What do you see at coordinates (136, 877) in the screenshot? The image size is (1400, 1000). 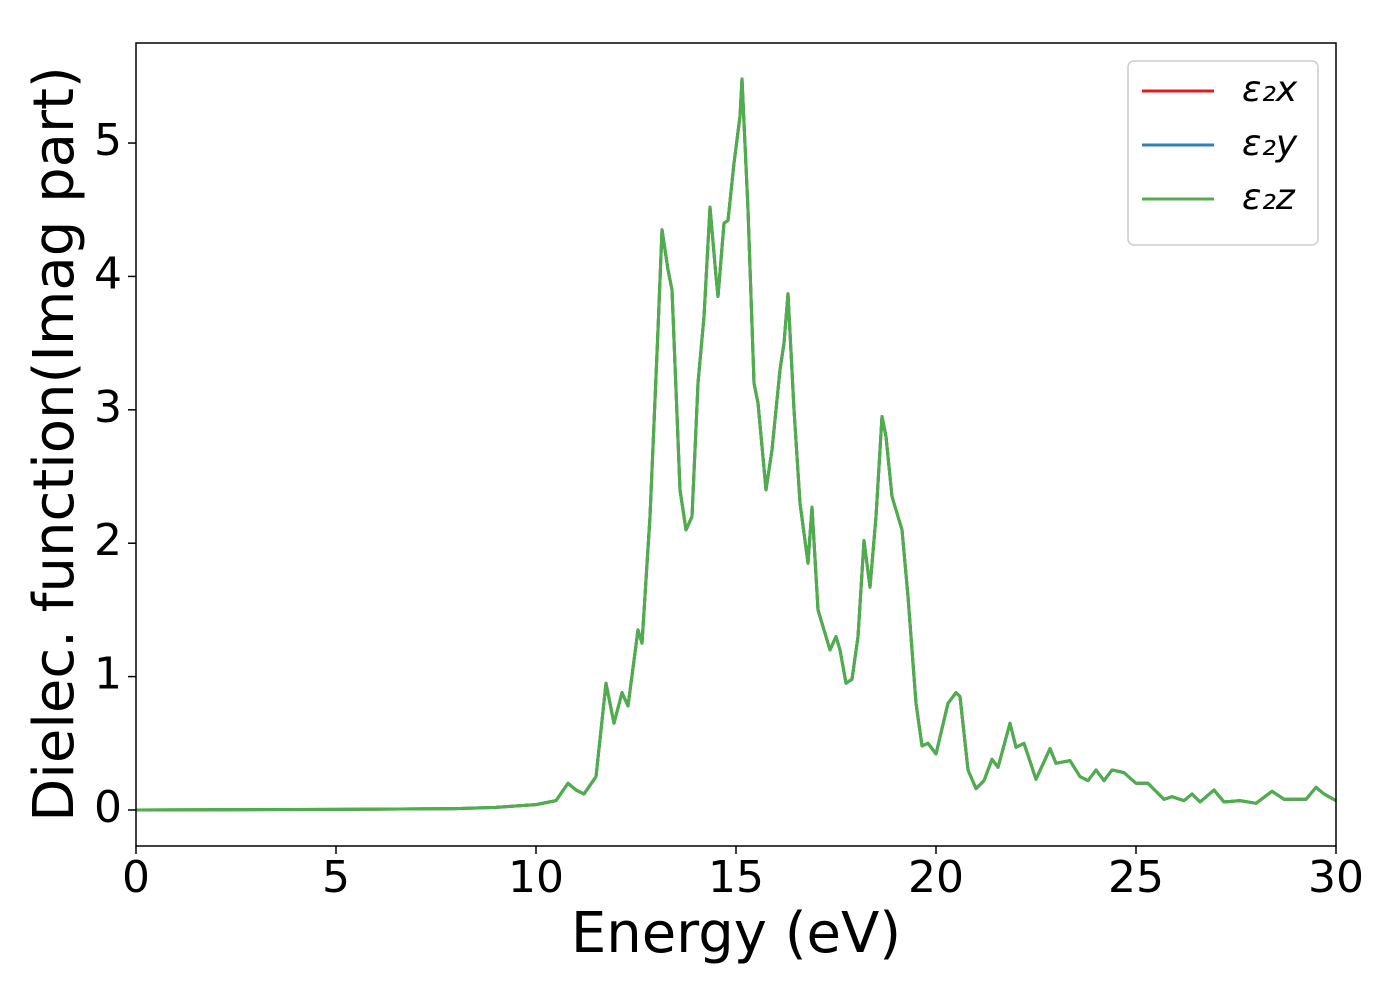 I see `x-tick-label: 0` at bounding box center [136, 877].